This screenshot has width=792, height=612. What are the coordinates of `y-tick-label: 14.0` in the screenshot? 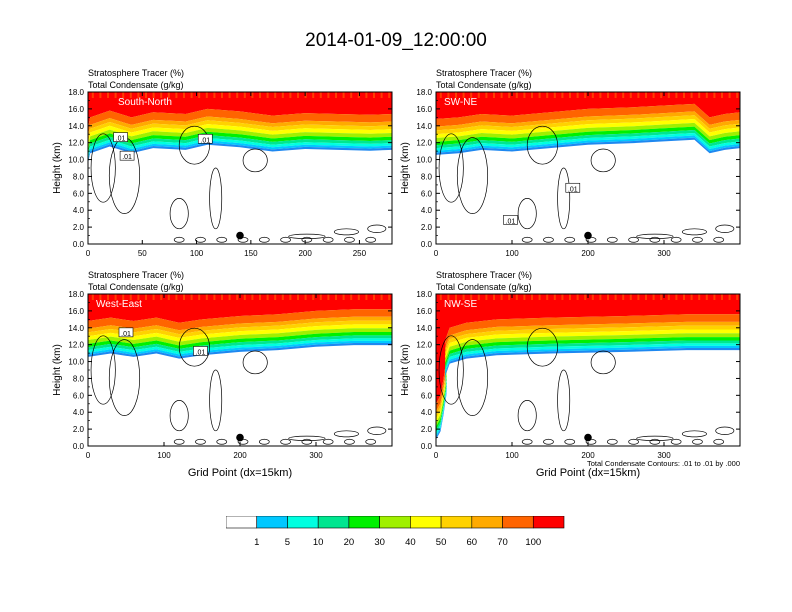 It's located at (76, 328).